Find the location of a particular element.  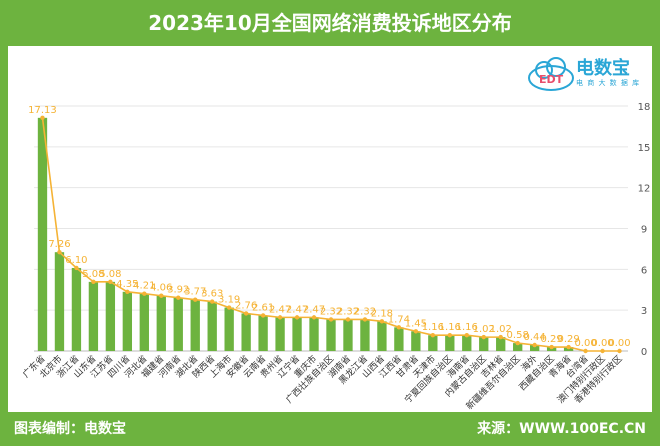

data-label: 1.74 is located at coordinates (399, 319).